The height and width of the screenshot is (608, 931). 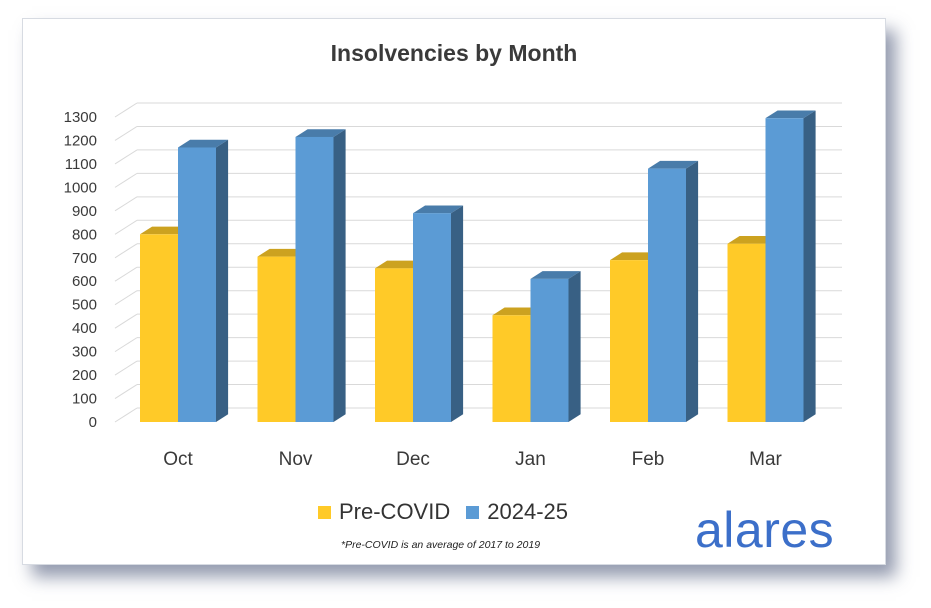 What do you see at coordinates (454, 53) in the screenshot?
I see `chart-title: Insolvencies by Month` at bounding box center [454, 53].